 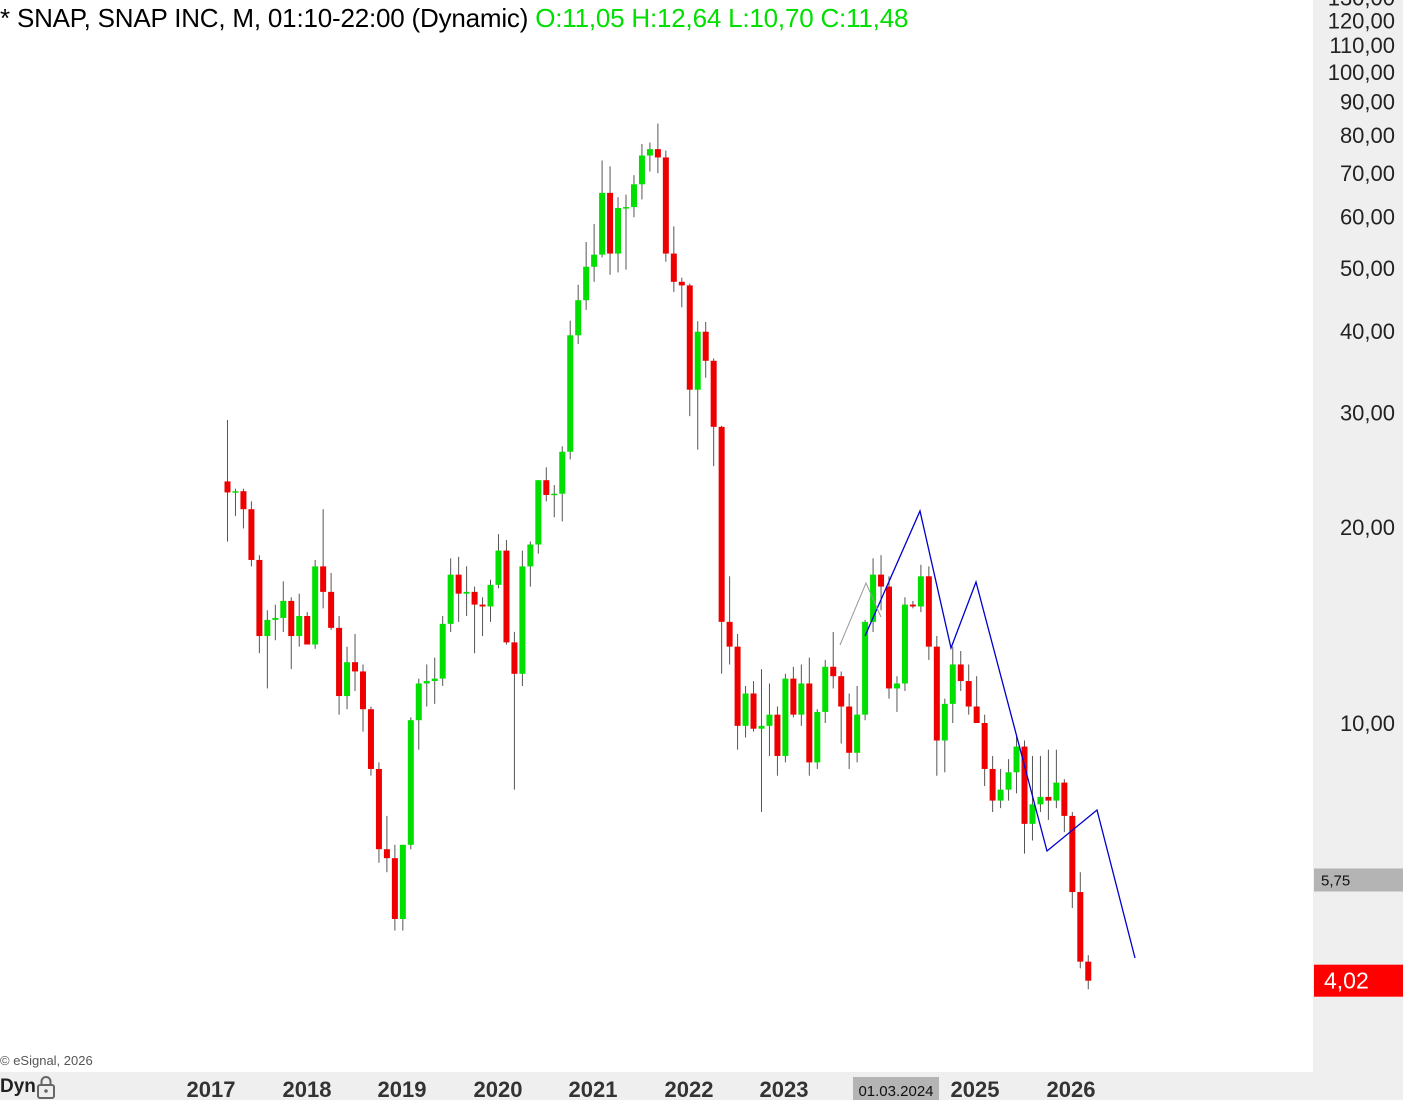 I want to click on y-tick-label: 80,00, so click(x=1367, y=135).